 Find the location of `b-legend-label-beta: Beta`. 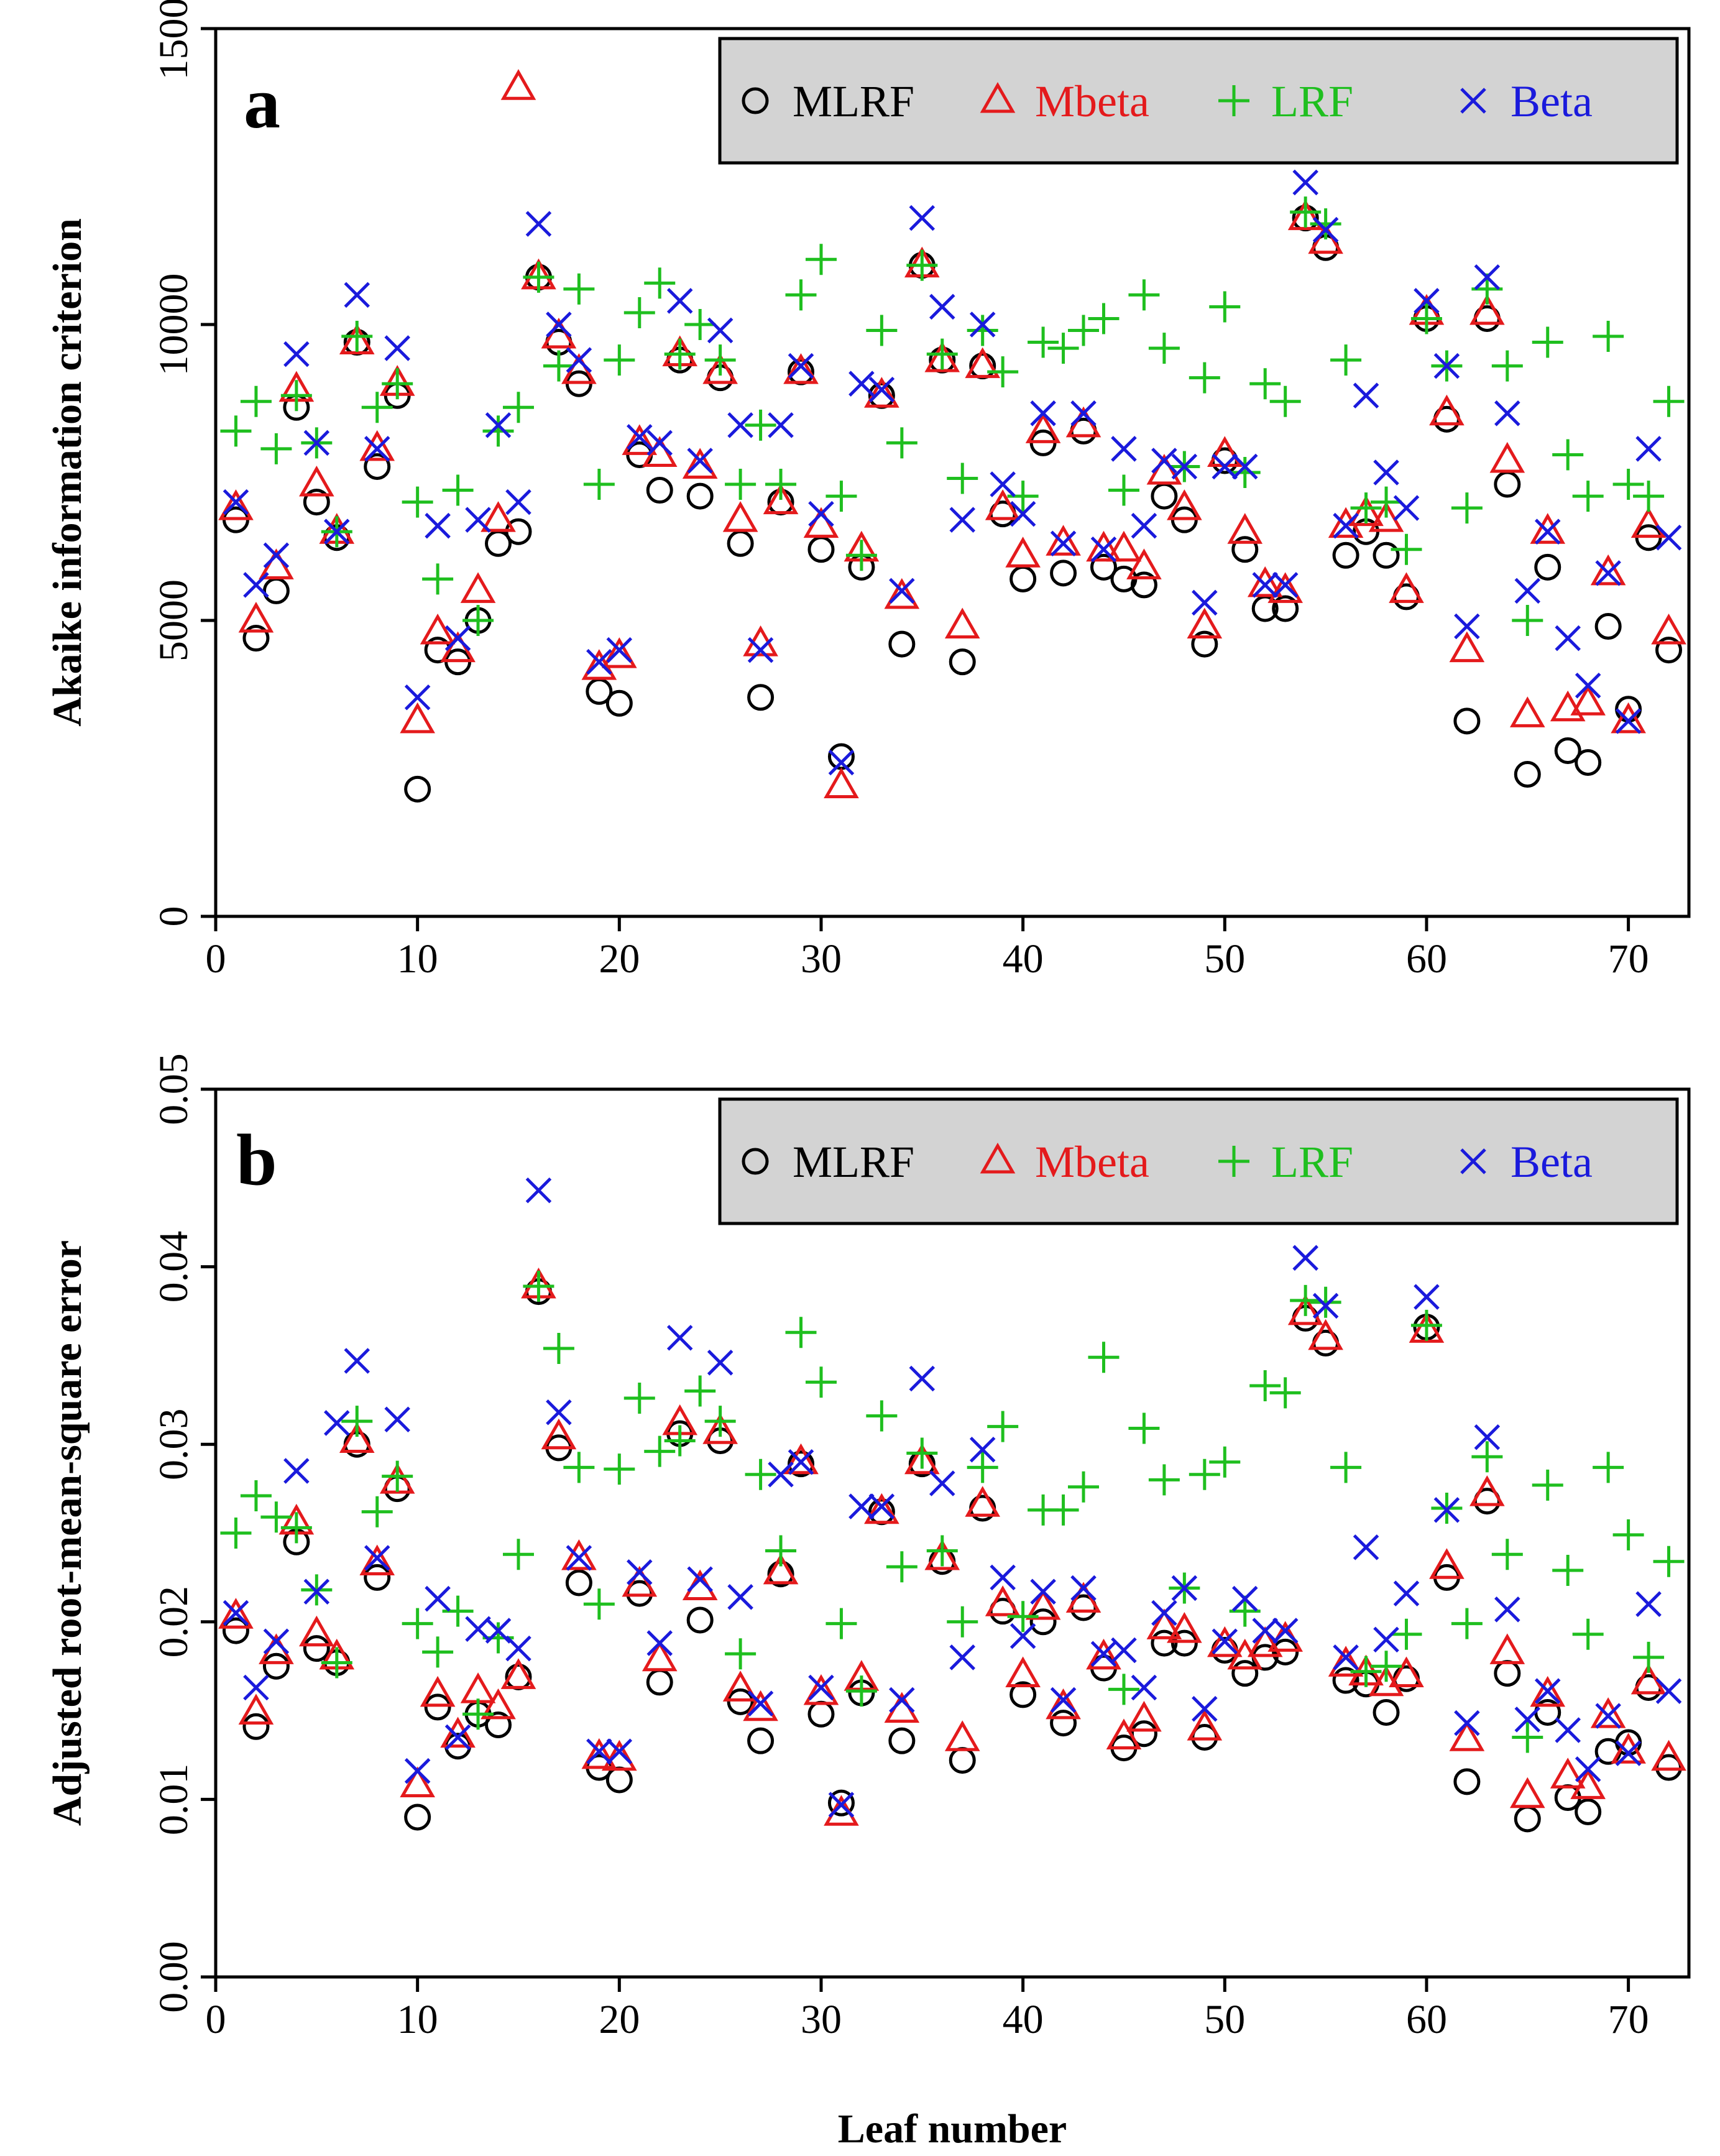

b-legend-label-beta: Beta is located at coordinates (1552, 1162).